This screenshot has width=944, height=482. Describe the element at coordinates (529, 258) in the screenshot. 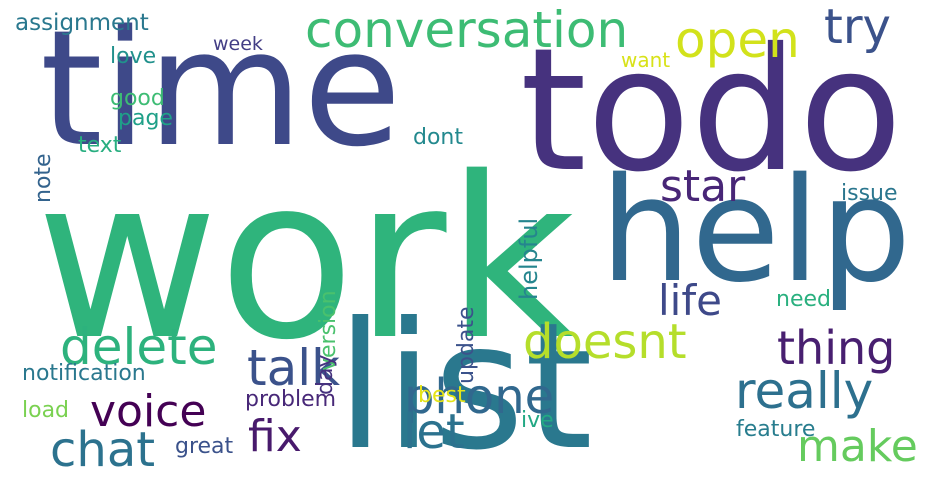

I see `word-helpful: helpful` at that location.